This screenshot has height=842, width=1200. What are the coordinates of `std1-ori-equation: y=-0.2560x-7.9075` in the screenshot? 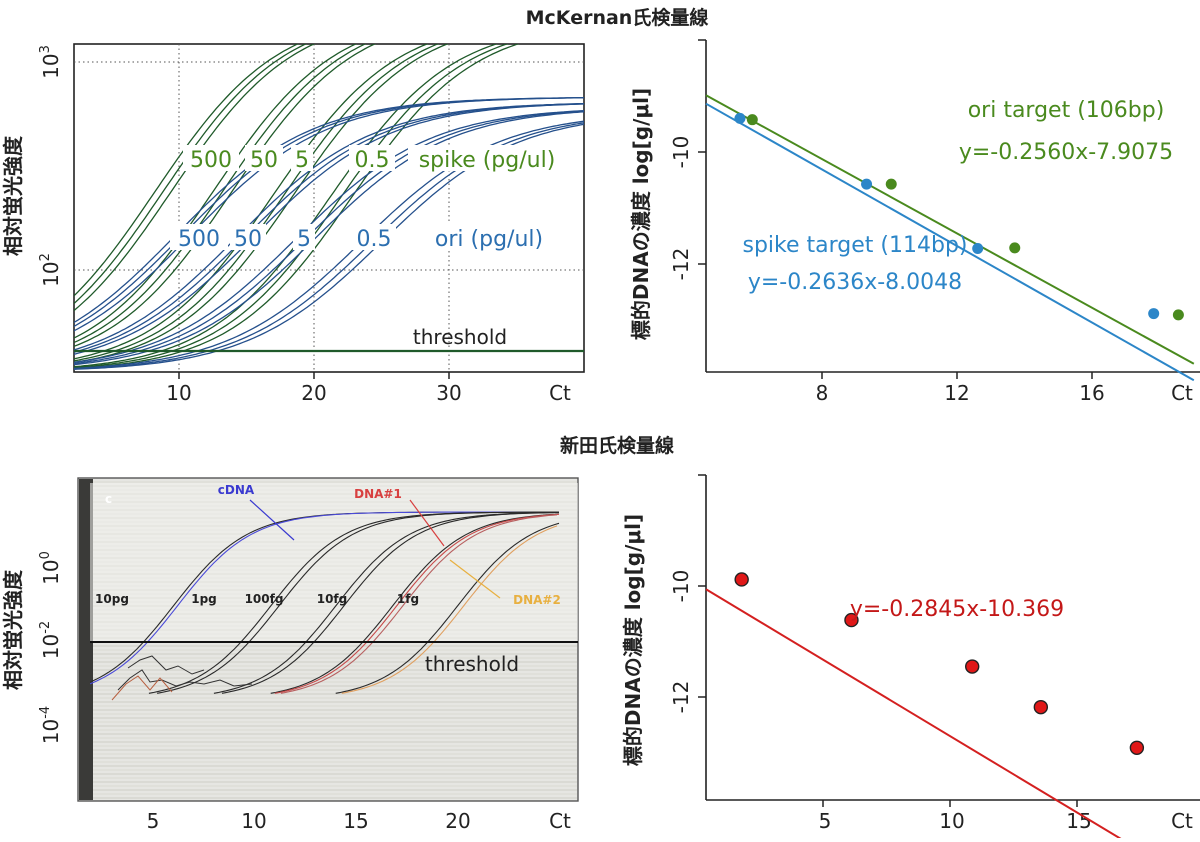 It's located at (1066, 152).